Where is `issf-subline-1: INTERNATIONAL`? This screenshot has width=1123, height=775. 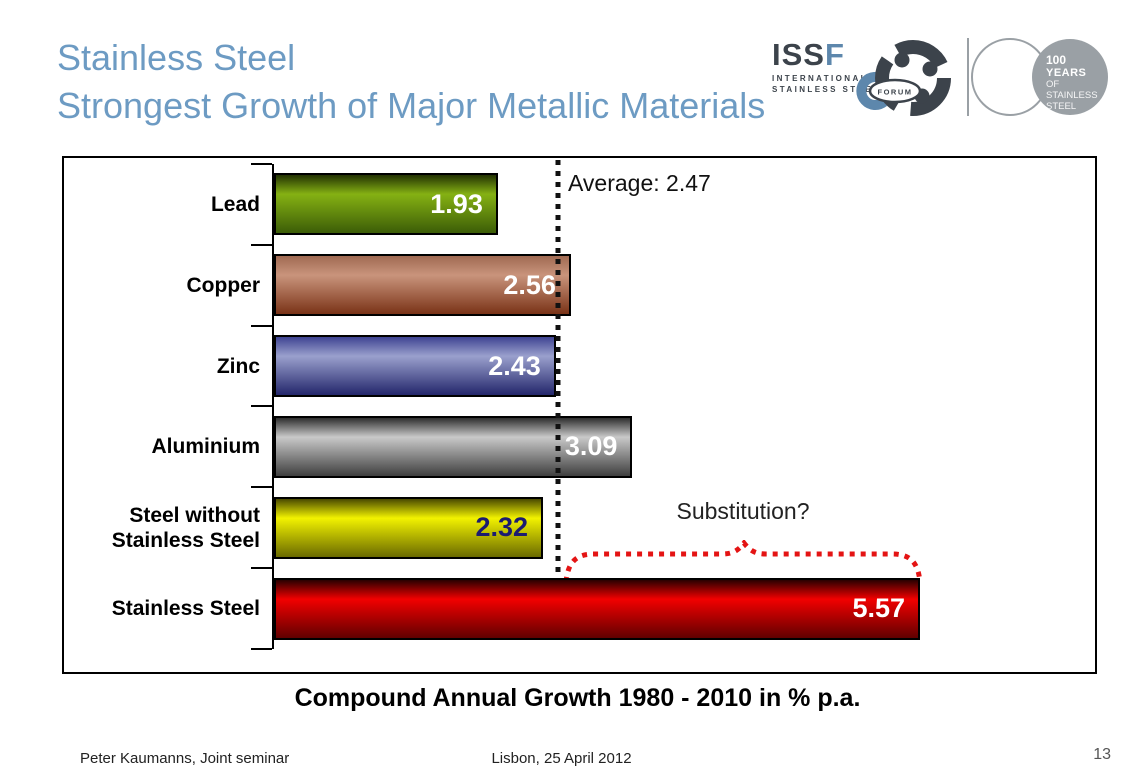
issf-subline-1: INTERNATIONAL is located at coordinates (820, 78).